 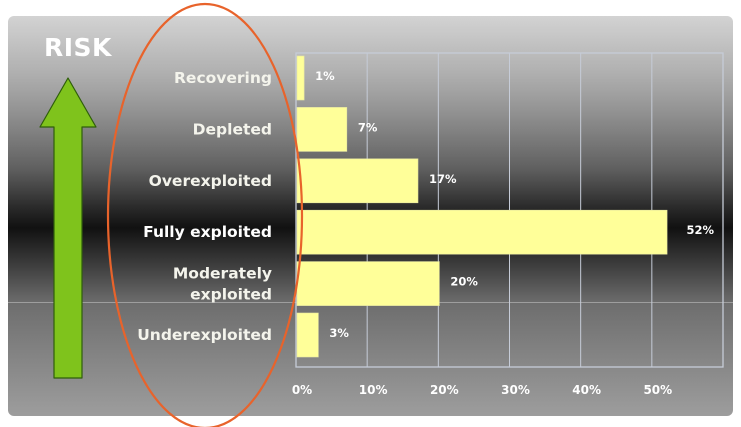 What do you see at coordinates (700, 230) in the screenshot?
I see `bar-value-label: 52%` at bounding box center [700, 230].